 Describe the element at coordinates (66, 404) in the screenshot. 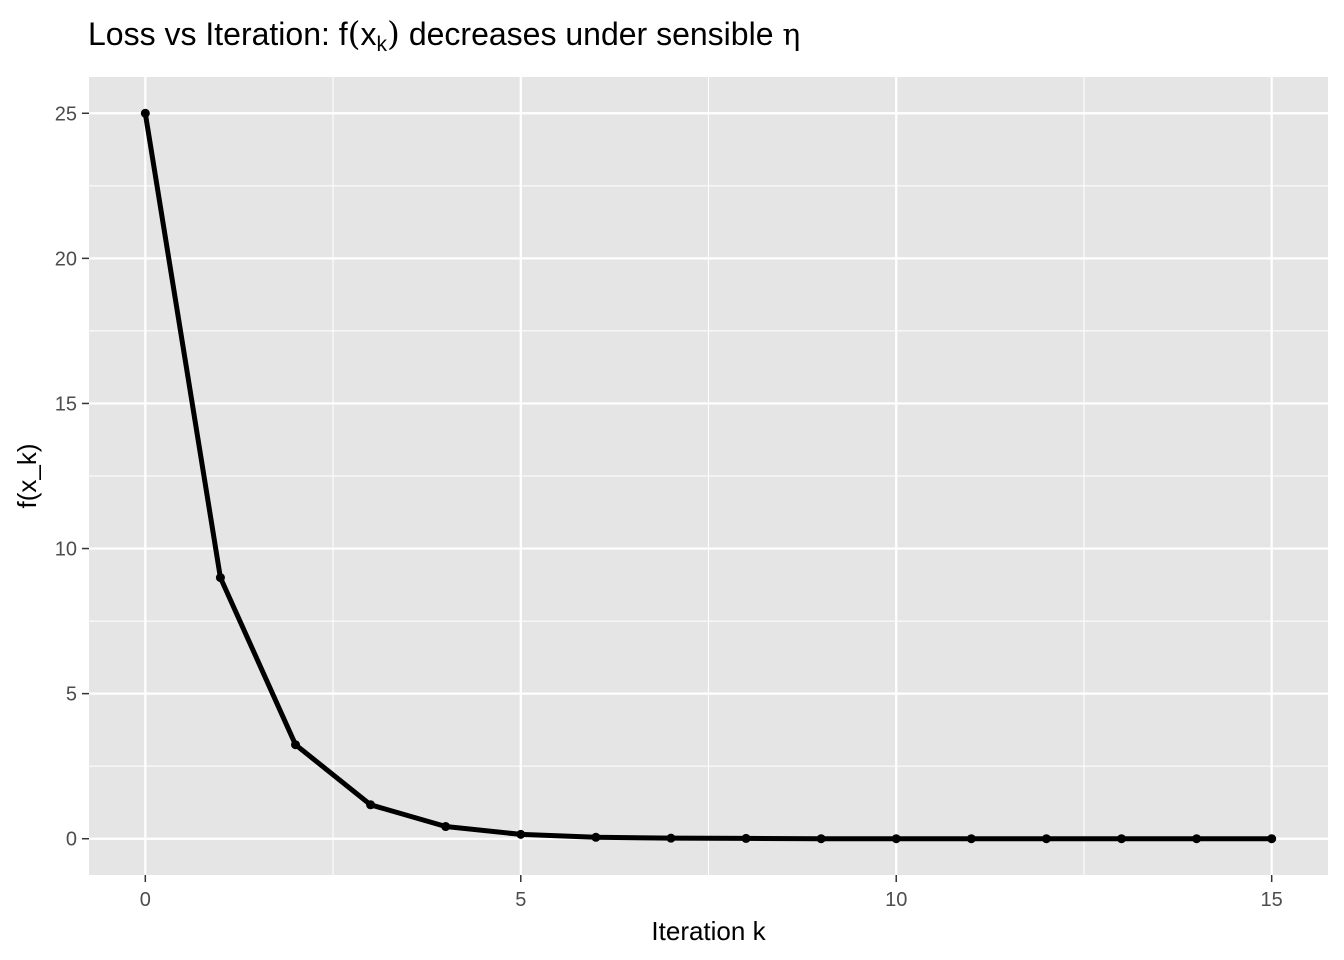

I see `y-tick-label: 15` at that location.